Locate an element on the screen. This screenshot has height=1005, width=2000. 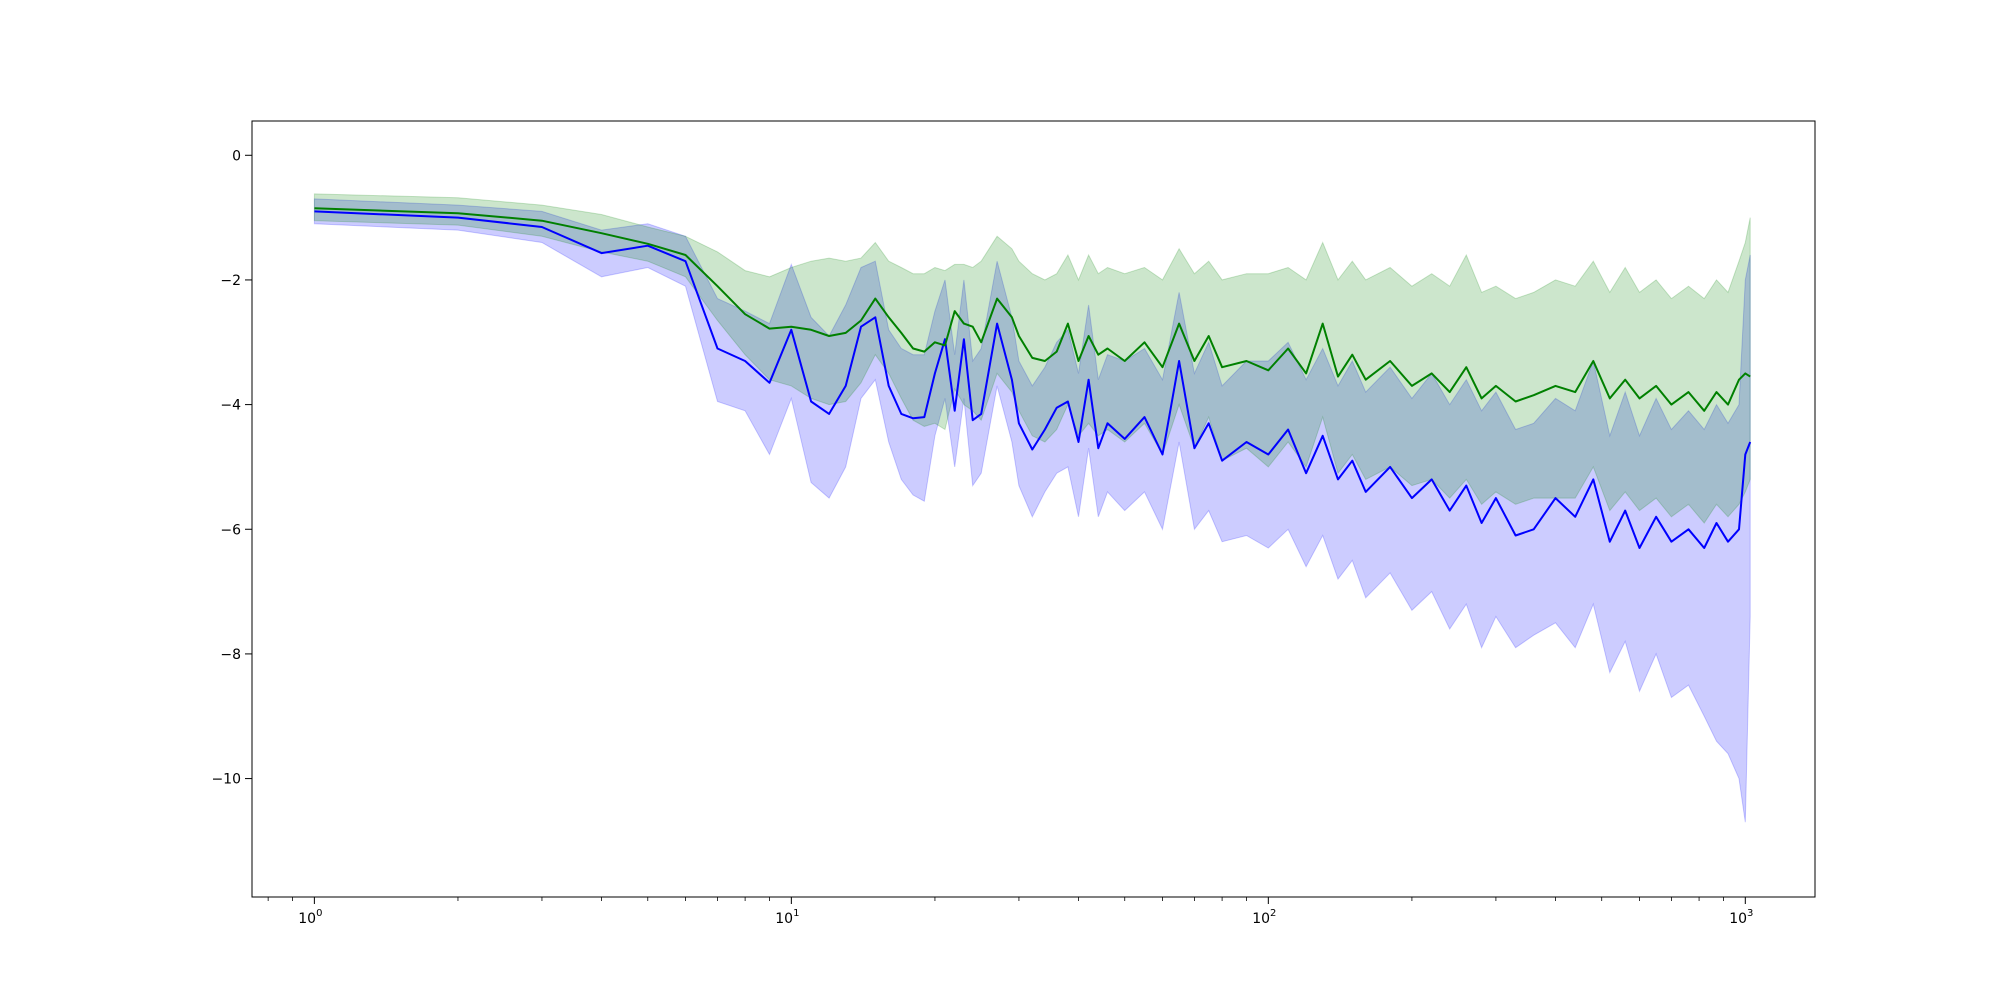
y-axis: 0 −2 −4 −6 −8 −10 is located at coordinates (231, 468).